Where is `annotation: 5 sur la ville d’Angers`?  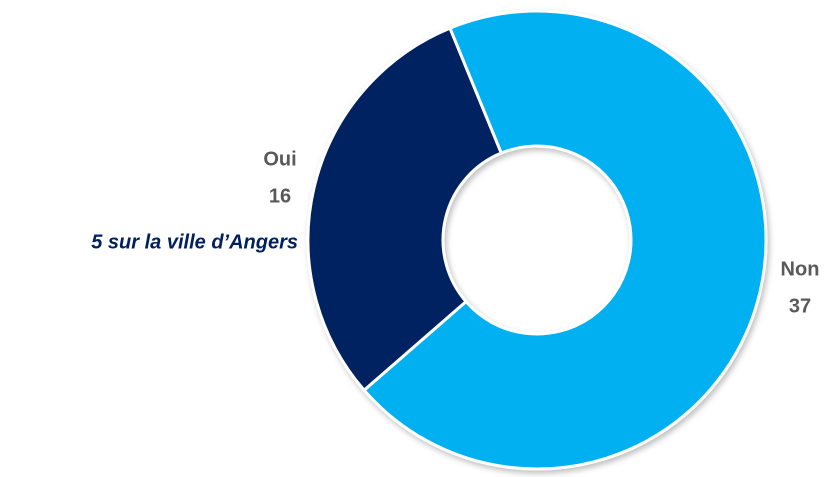
annotation: 5 sur la ville d’Angers is located at coordinates (194, 242).